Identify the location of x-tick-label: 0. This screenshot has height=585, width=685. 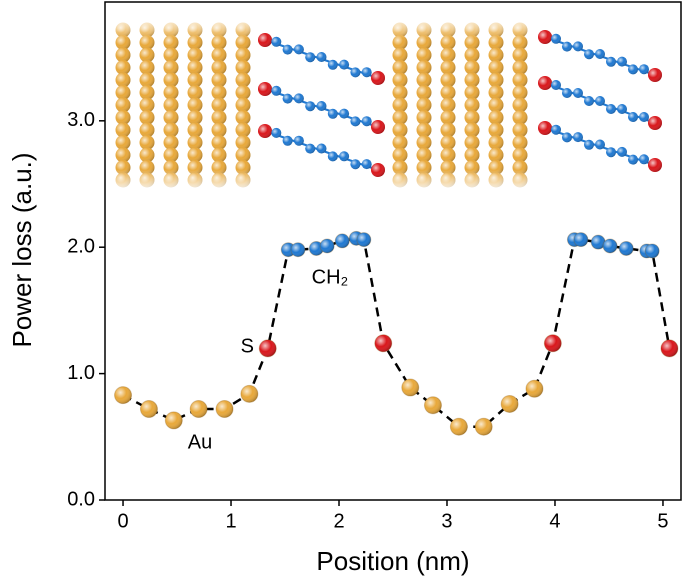
(122, 521).